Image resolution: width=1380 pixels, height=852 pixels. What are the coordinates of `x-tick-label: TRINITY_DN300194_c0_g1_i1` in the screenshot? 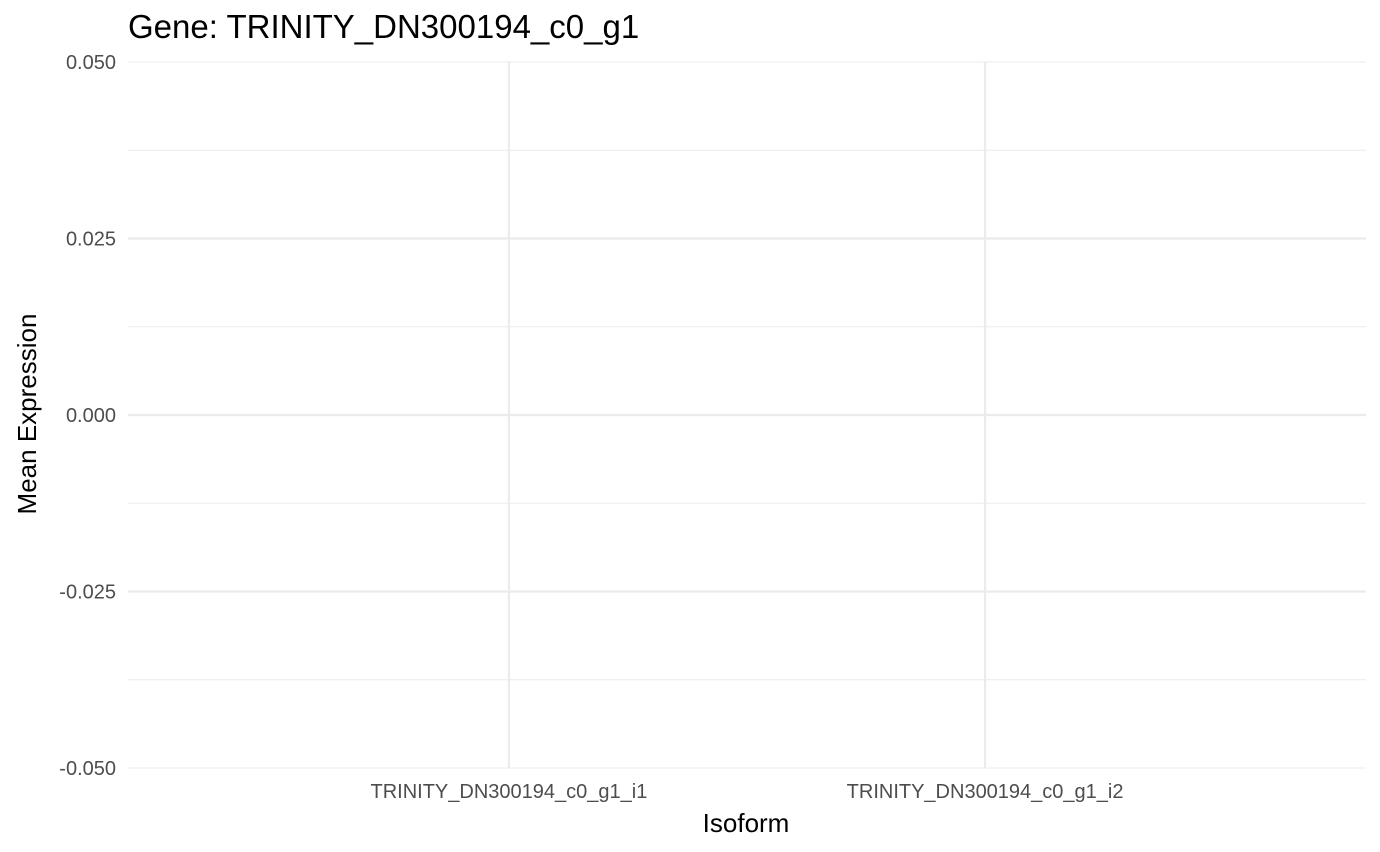 It's located at (509, 792).